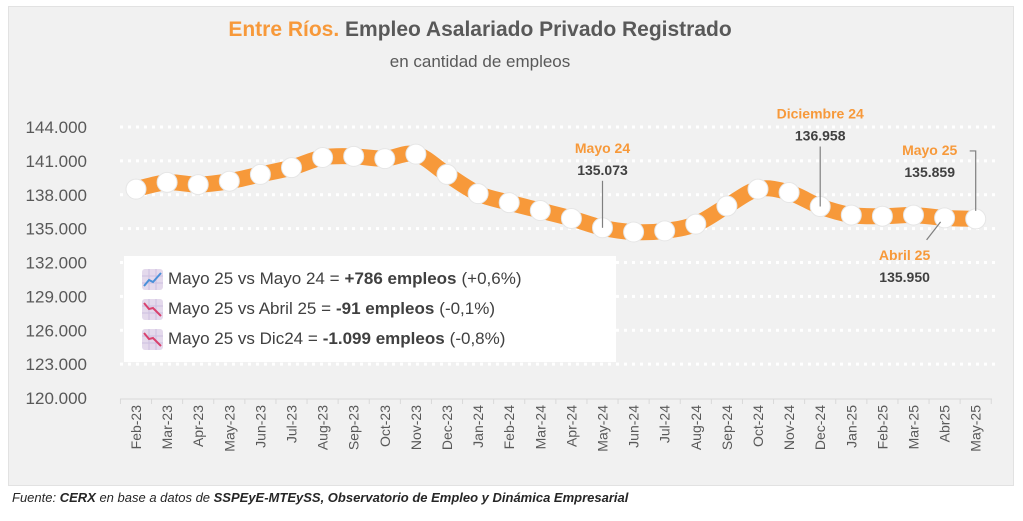  What do you see at coordinates (56, 296) in the screenshot?
I see `y-tick-label: 129.000` at bounding box center [56, 296].